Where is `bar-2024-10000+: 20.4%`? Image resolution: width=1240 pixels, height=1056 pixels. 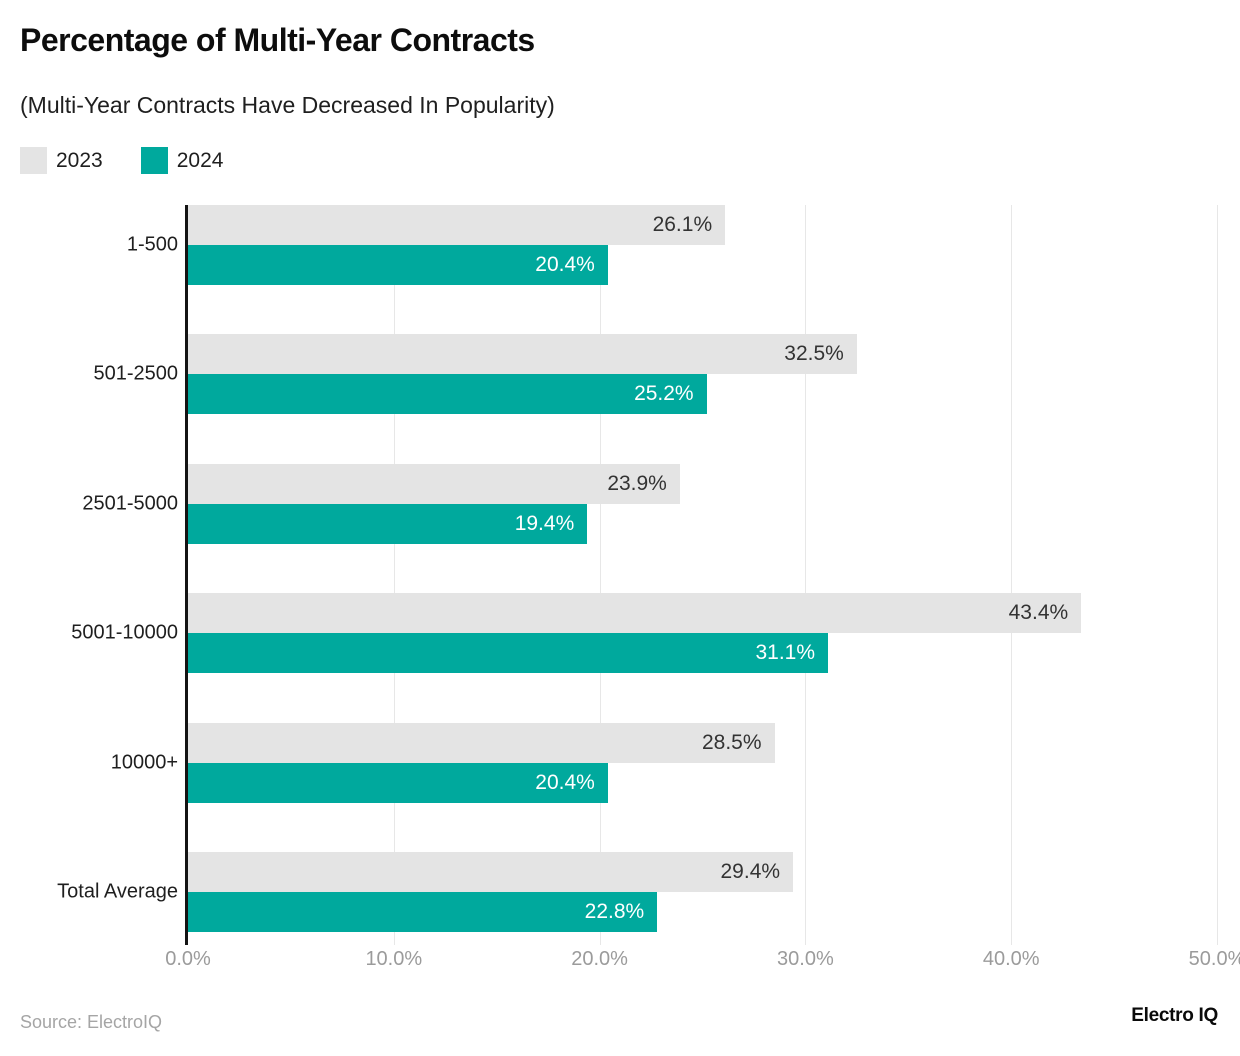 bar-2024-10000+: 20.4% is located at coordinates (398, 782).